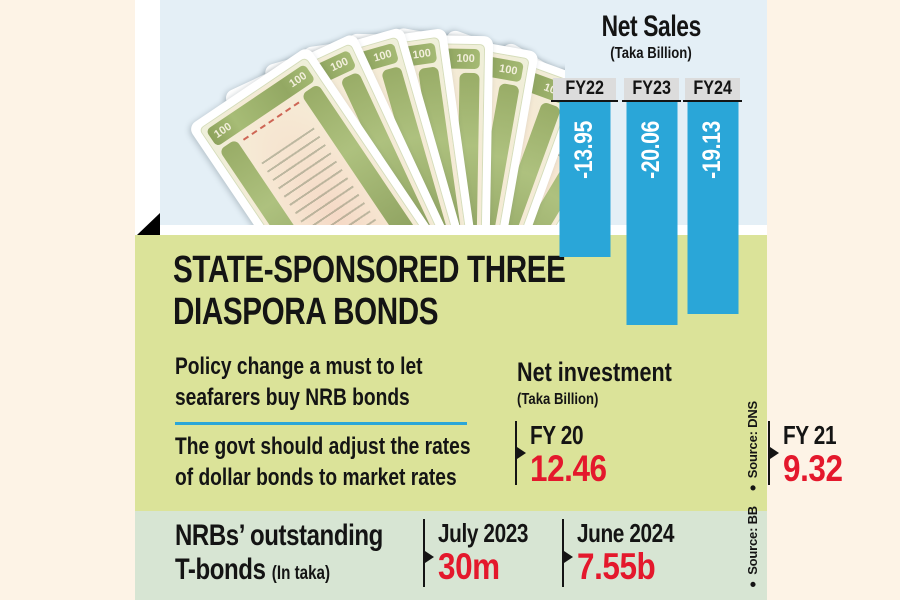  What do you see at coordinates (369, 270) in the screenshot?
I see `heading-line1: STATE-SPONSORED THREE` at bounding box center [369, 270].